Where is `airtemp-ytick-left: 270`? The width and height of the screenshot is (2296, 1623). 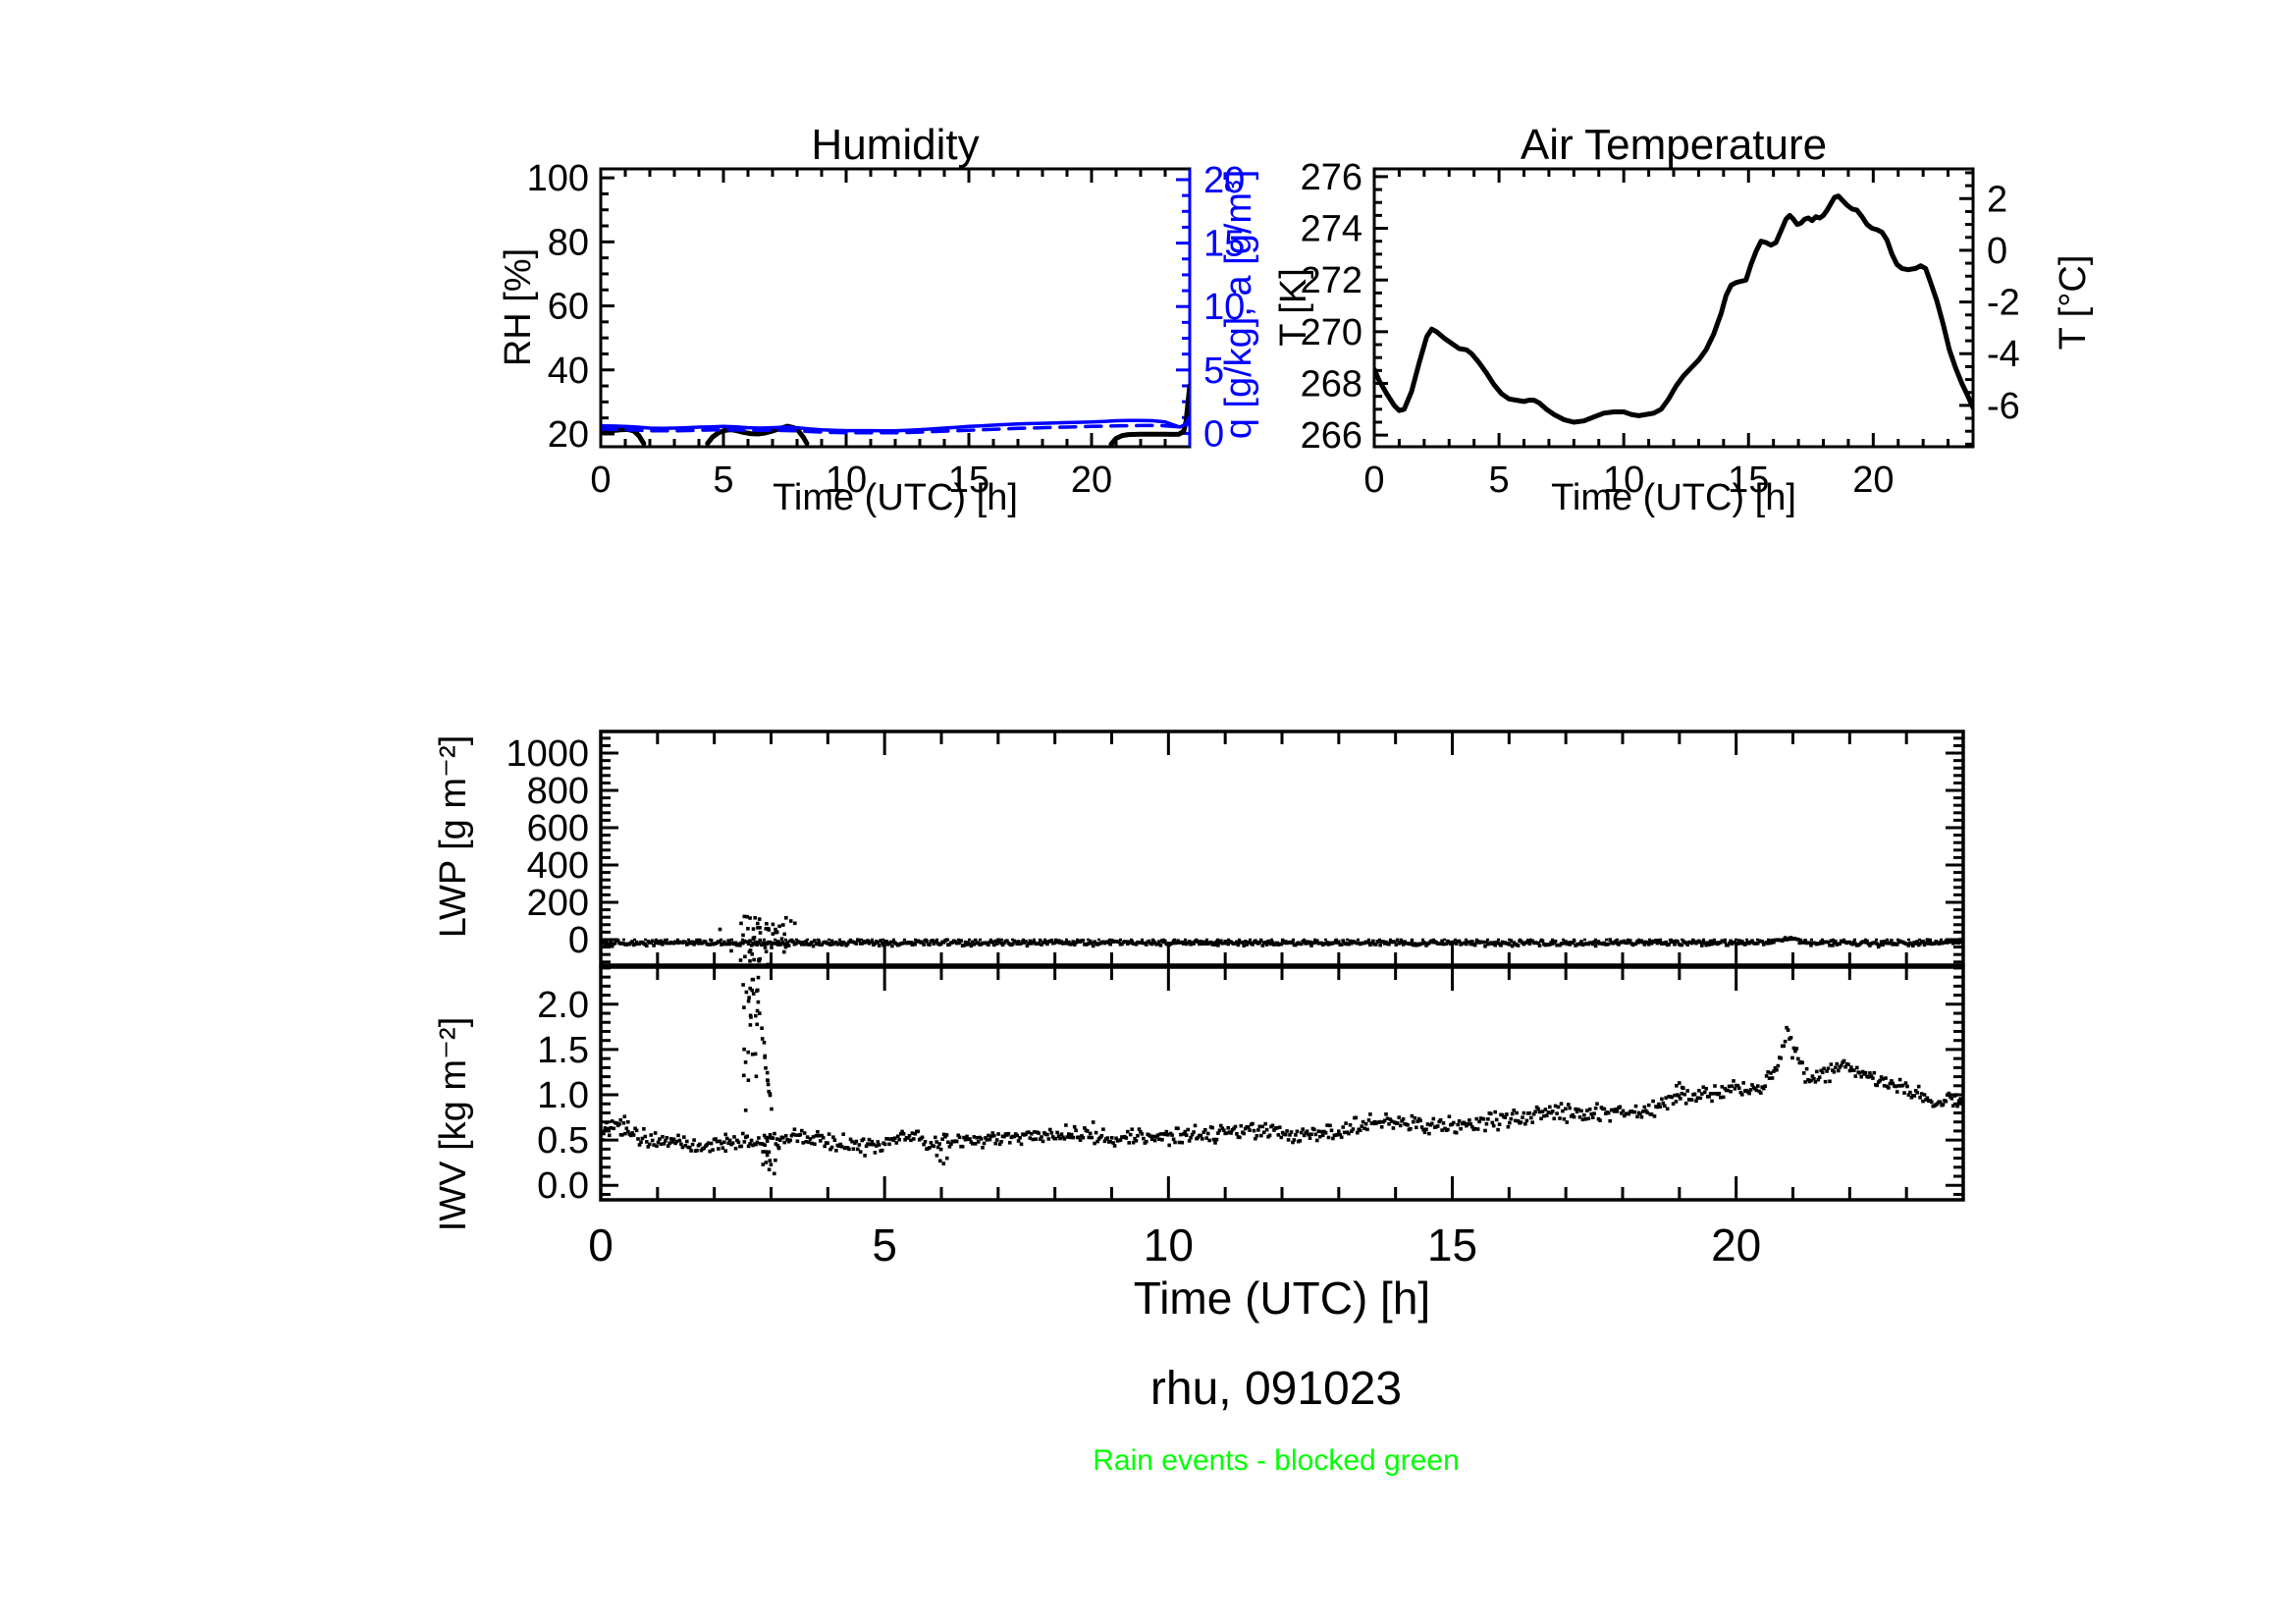 airtemp-ytick-left: 270 is located at coordinates (1332, 332).